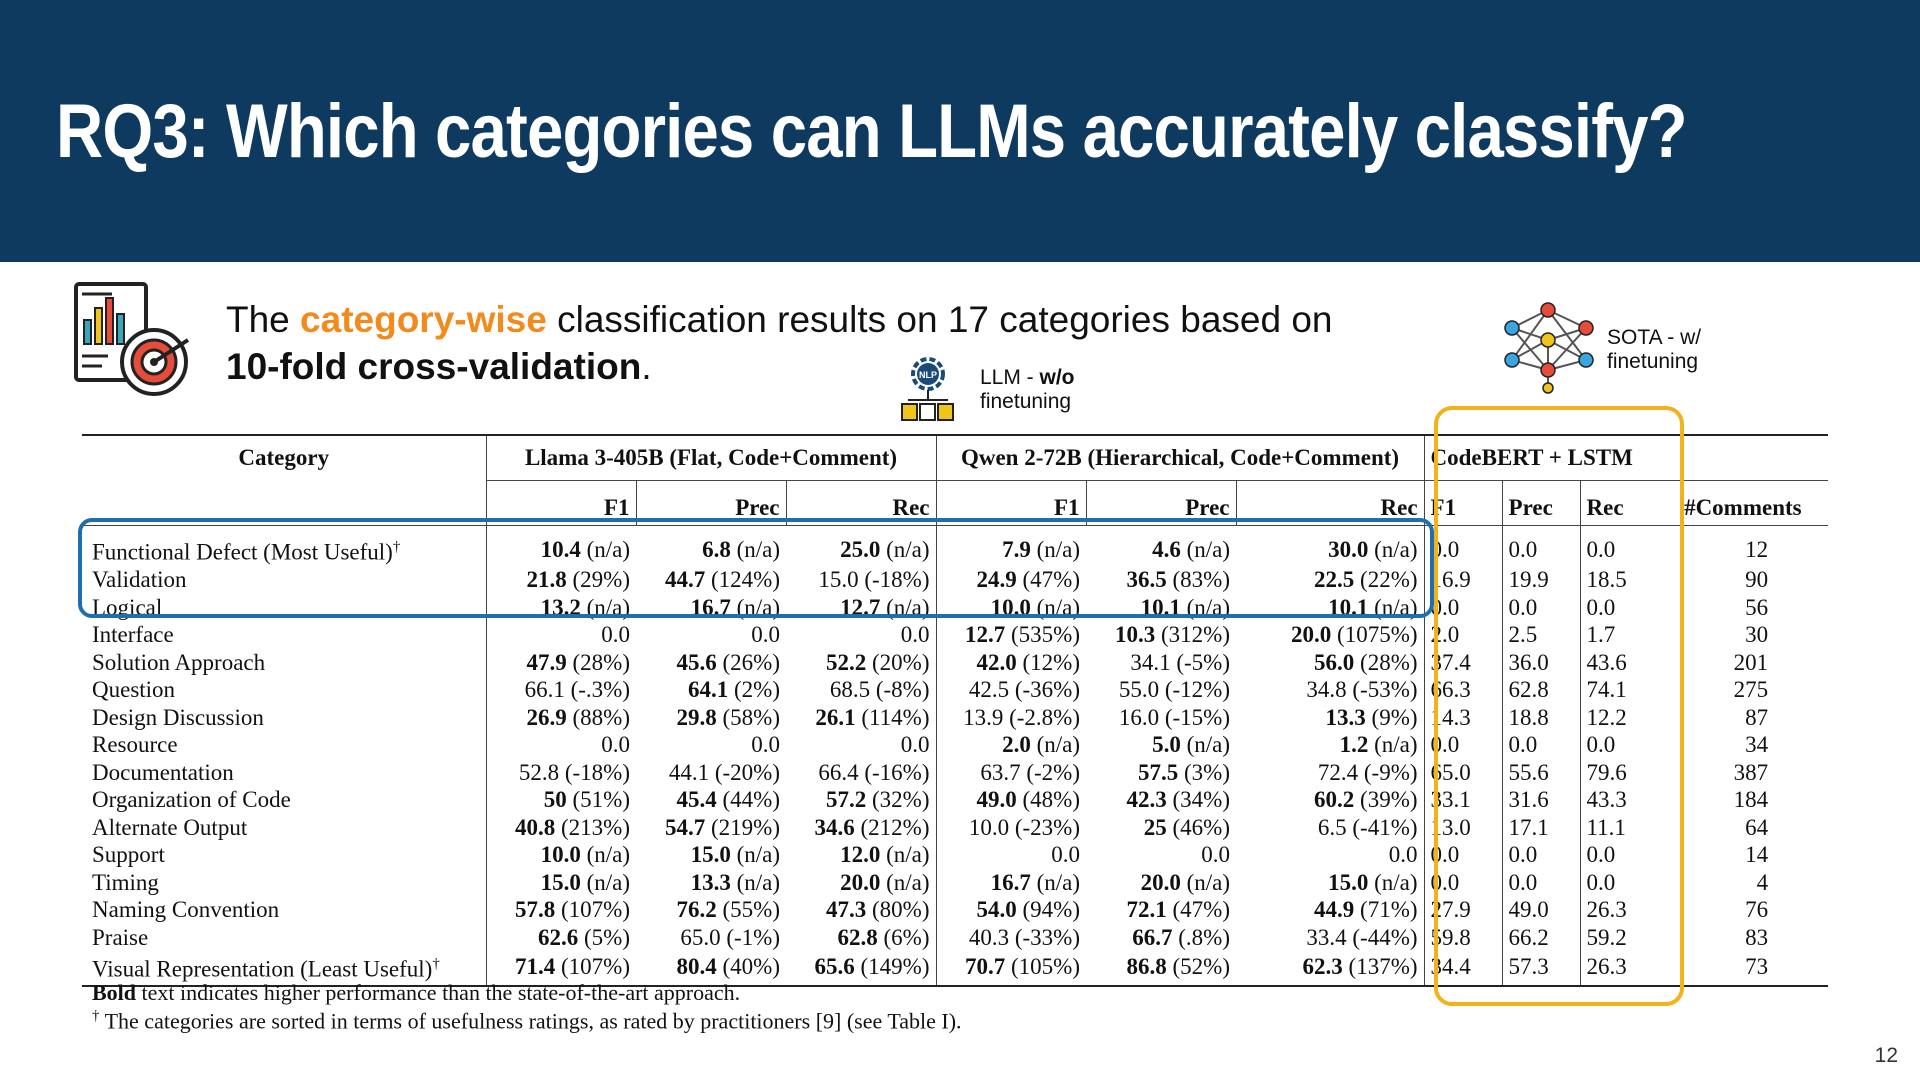 This screenshot has height=1080, width=1920. What do you see at coordinates (1185, 882) in the screenshot?
I see `metric-cell: 20.0 (n/a)` at bounding box center [1185, 882].